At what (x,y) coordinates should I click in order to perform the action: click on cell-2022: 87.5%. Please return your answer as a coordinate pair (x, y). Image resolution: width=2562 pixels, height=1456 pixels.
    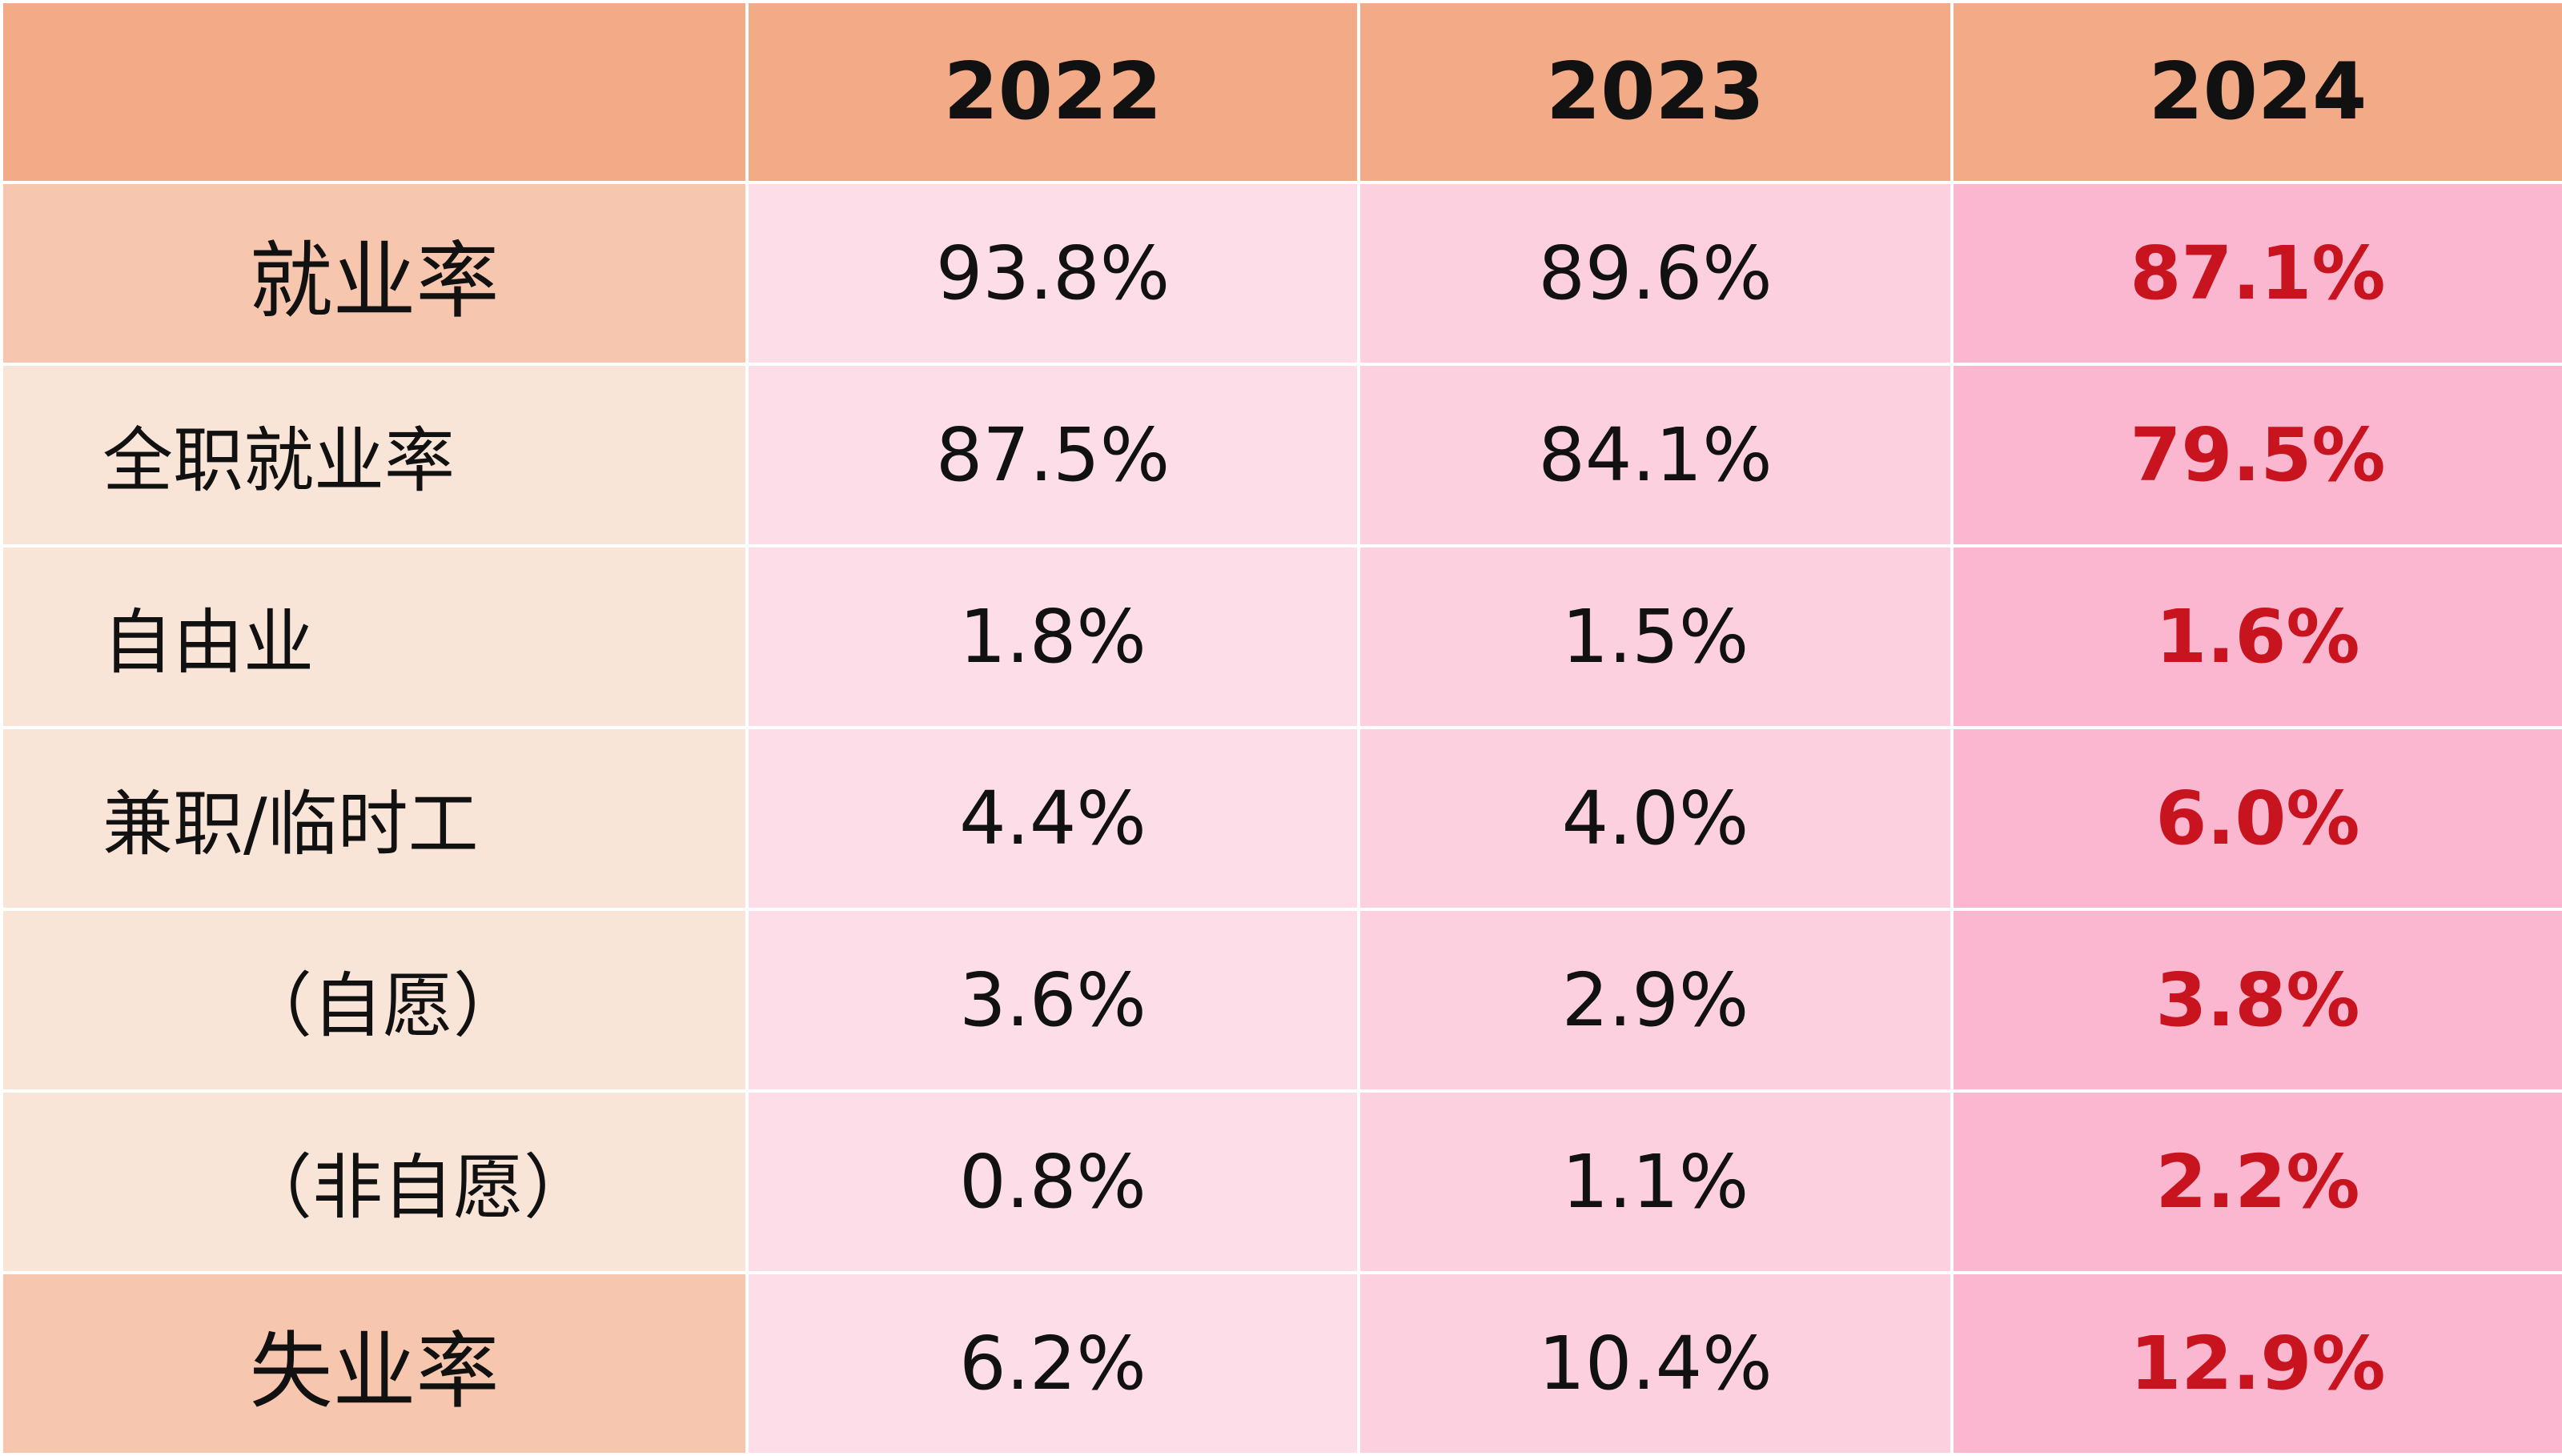
    Looking at the image, I should click on (1052, 455).